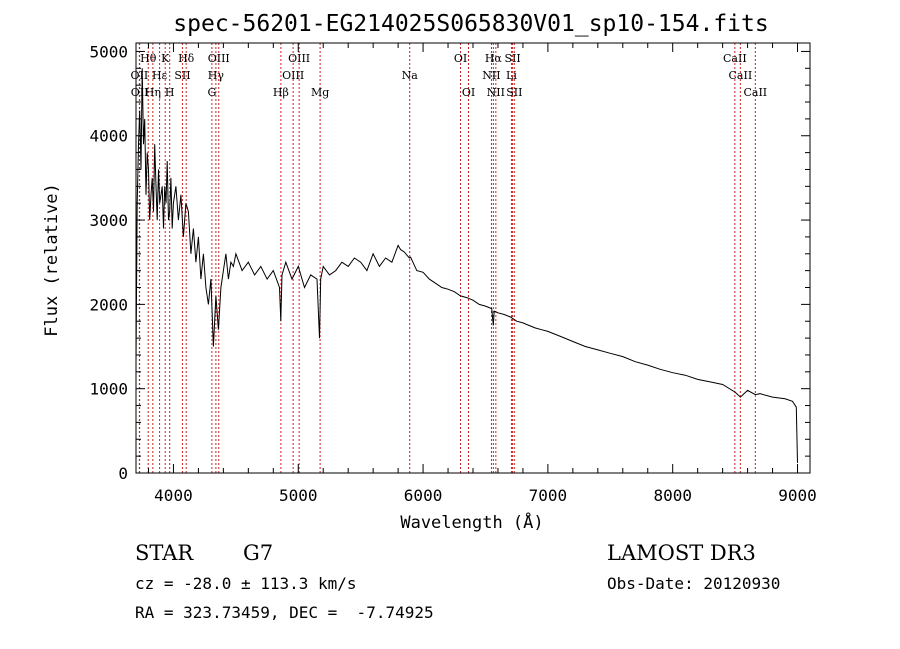 The image size is (900, 649). What do you see at coordinates (108, 304) in the screenshot?
I see `y-tick-label: 2000` at bounding box center [108, 304].